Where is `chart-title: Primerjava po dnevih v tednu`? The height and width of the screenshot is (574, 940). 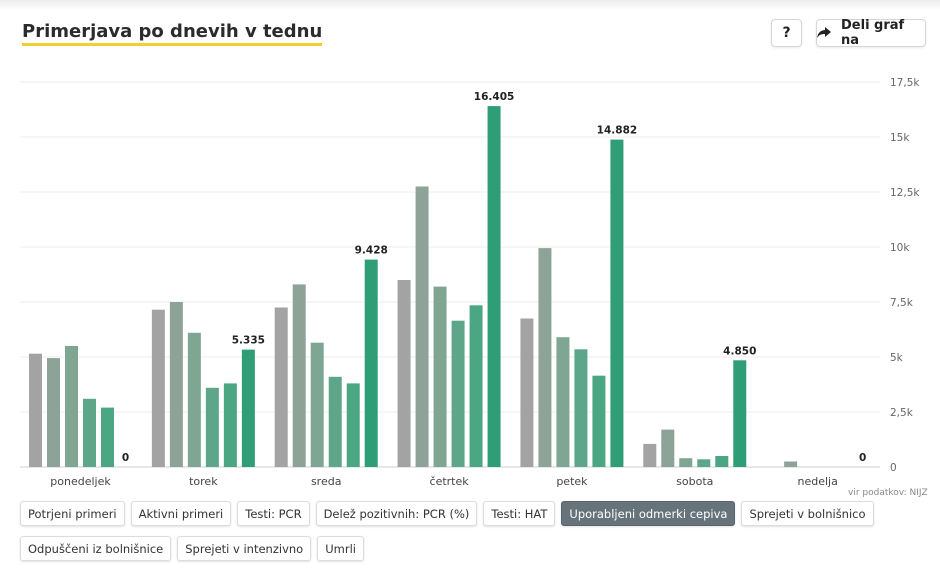
chart-title: Primerjava po dnevih v tednu is located at coordinates (172, 34).